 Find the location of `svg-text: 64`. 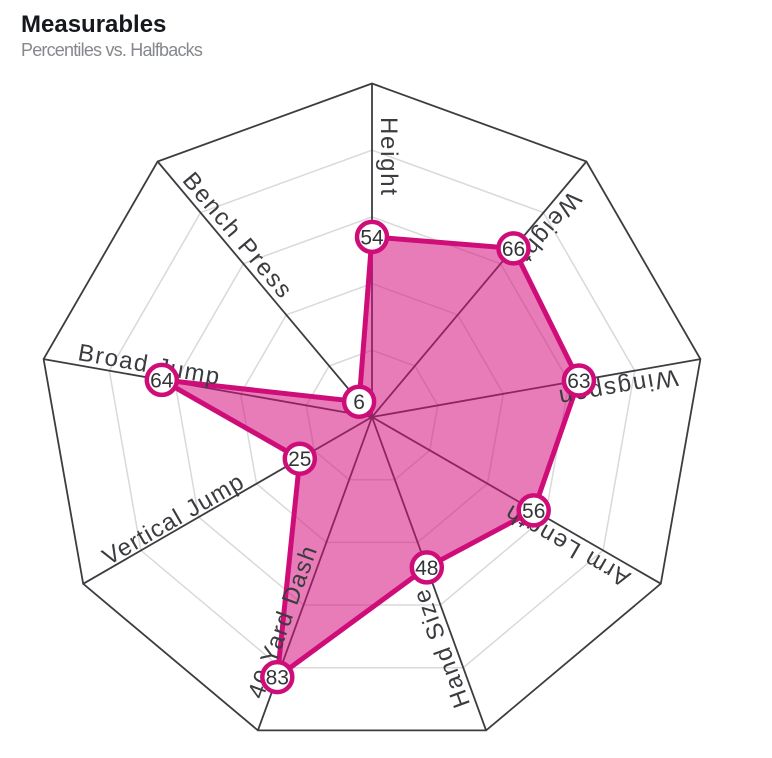

svg-text: 64 is located at coordinates (162, 380).